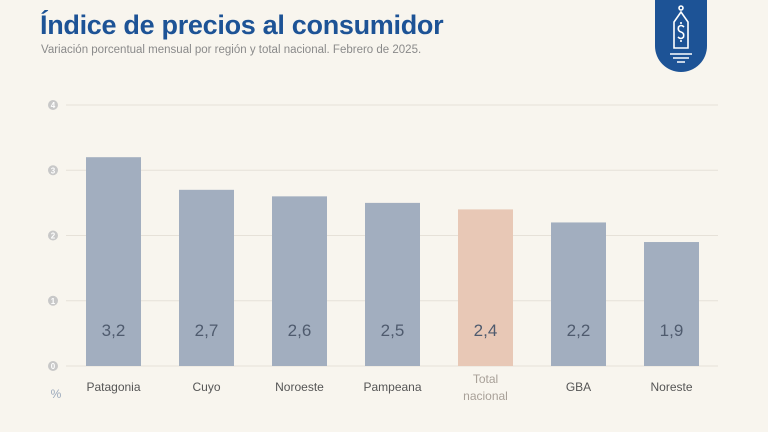 The height and width of the screenshot is (432, 768). What do you see at coordinates (485, 287) in the screenshot?
I see `bar-total-nacional` at bounding box center [485, 287].